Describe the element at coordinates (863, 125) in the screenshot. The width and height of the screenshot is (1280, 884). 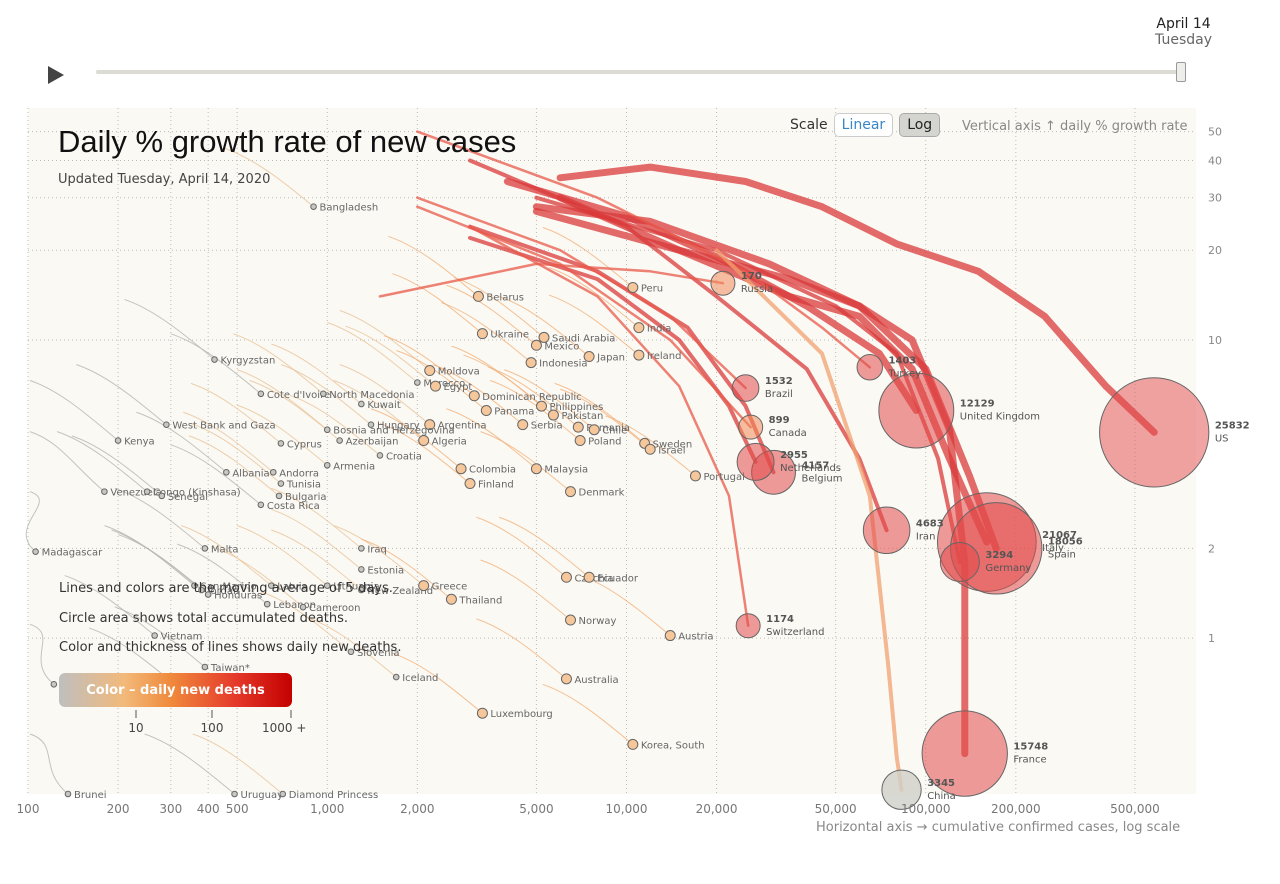
I see `scale-linear-button: Linear` at that location.